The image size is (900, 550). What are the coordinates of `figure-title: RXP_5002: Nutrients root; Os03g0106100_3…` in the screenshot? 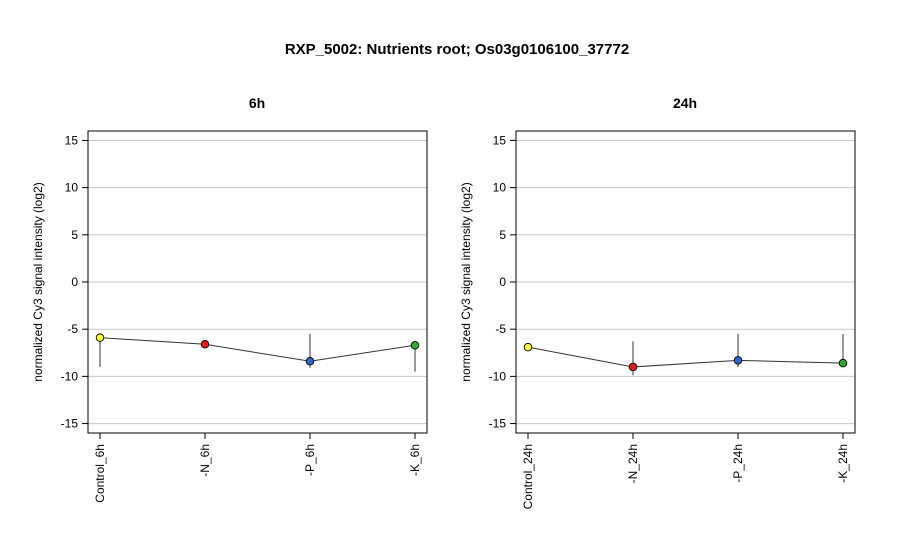 It's located at (457, 49).